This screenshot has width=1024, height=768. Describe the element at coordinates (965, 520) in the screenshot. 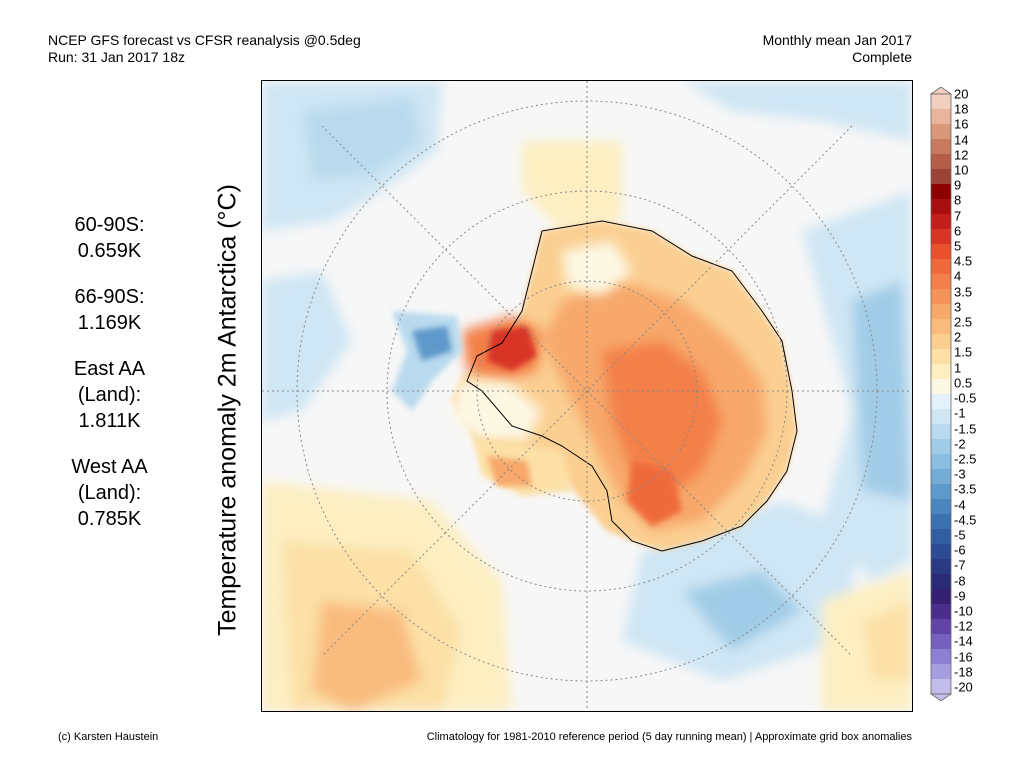

I see `colorbar-tick-label: -4.5` at that location.